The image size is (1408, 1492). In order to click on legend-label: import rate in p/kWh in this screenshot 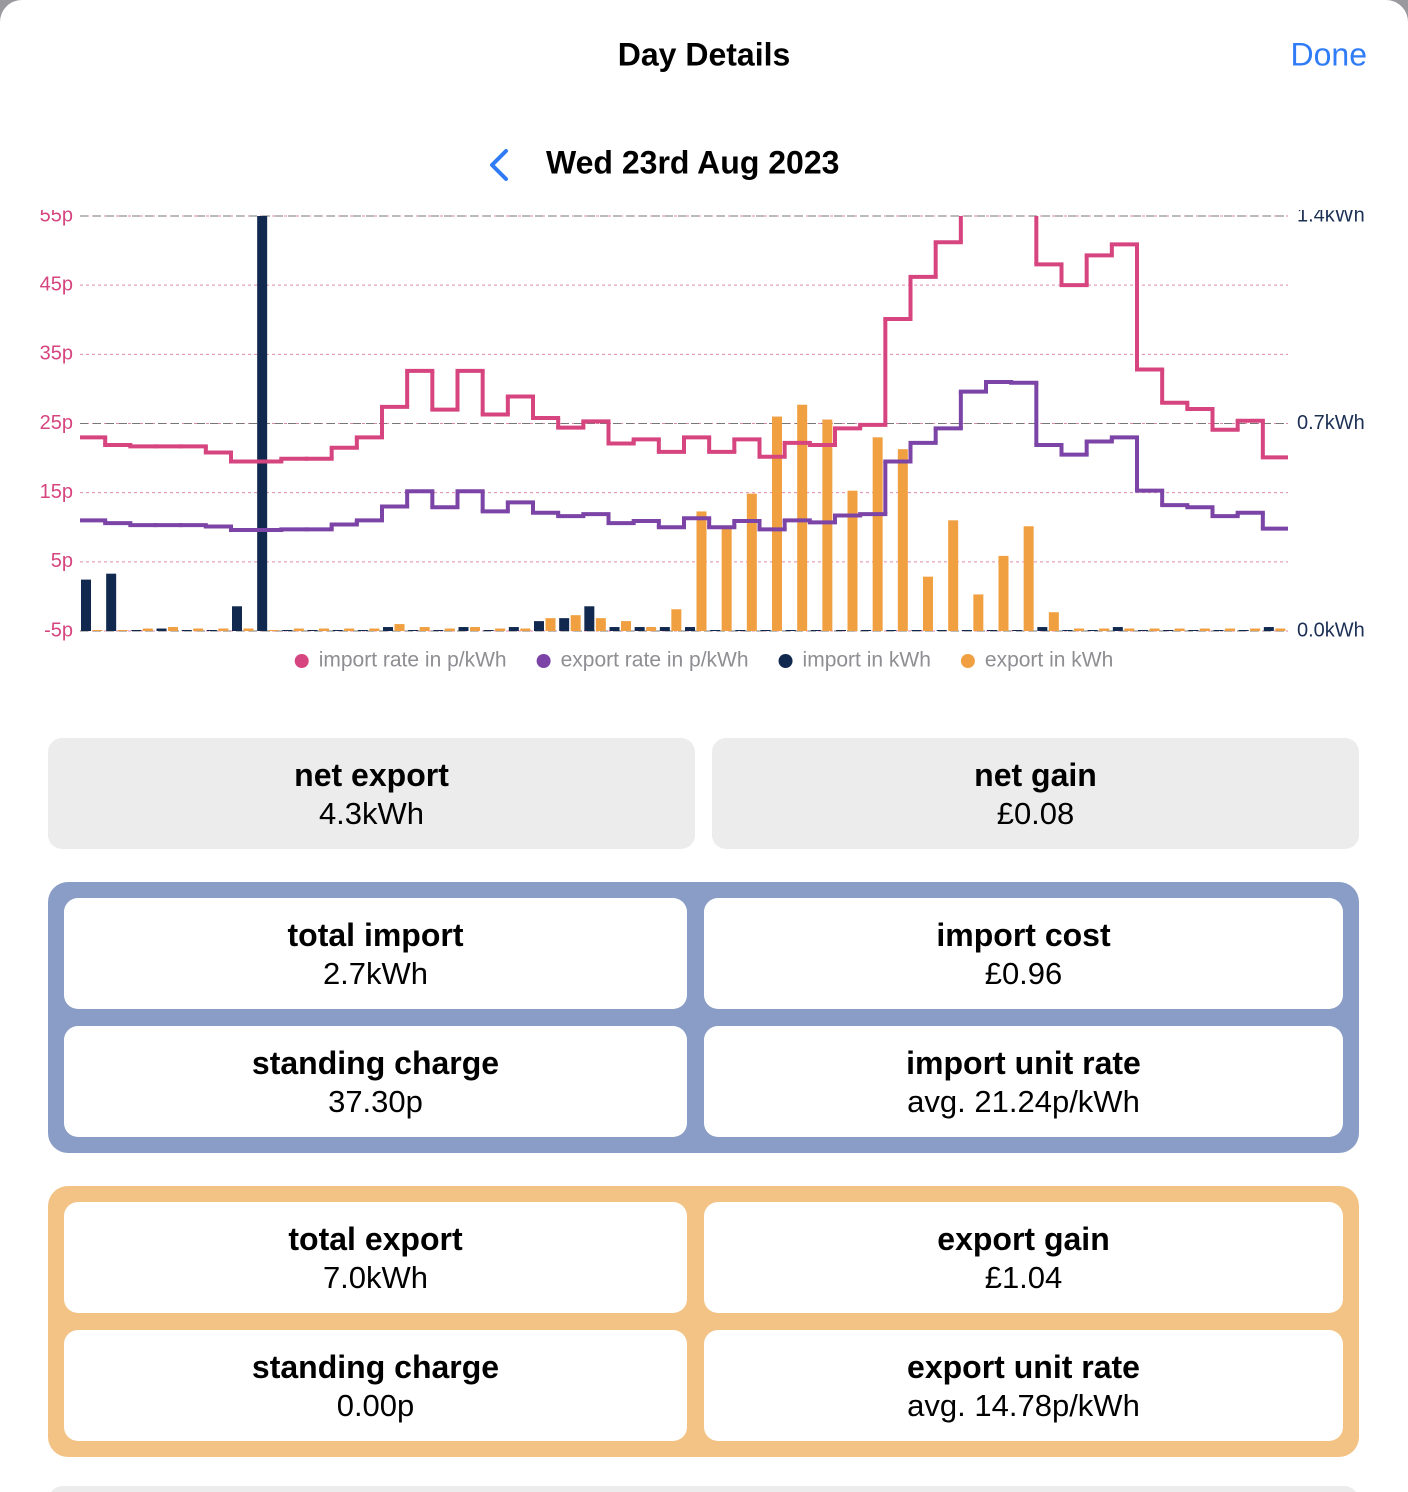, I will do `click(413, 660)`.